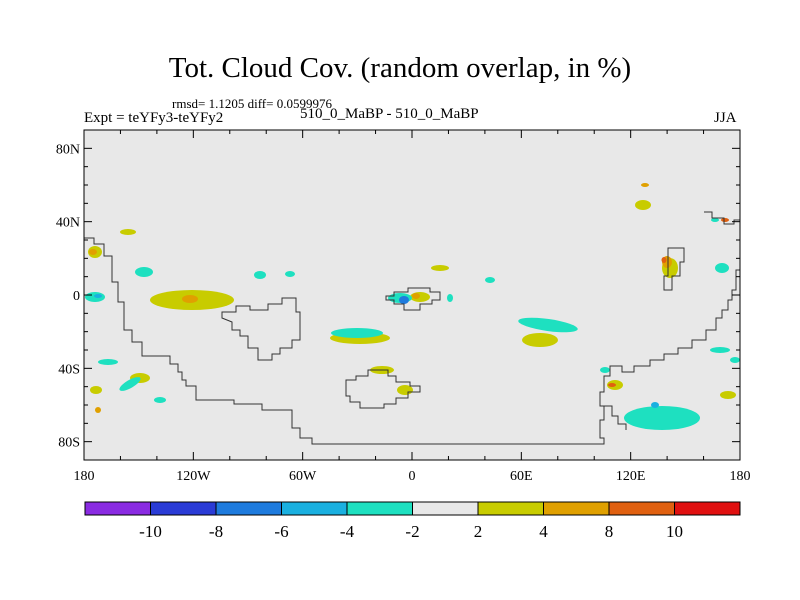 The width and height of the screenshot is (800, 600). I want to click on colorbar-label: 8, so click(609, 531).